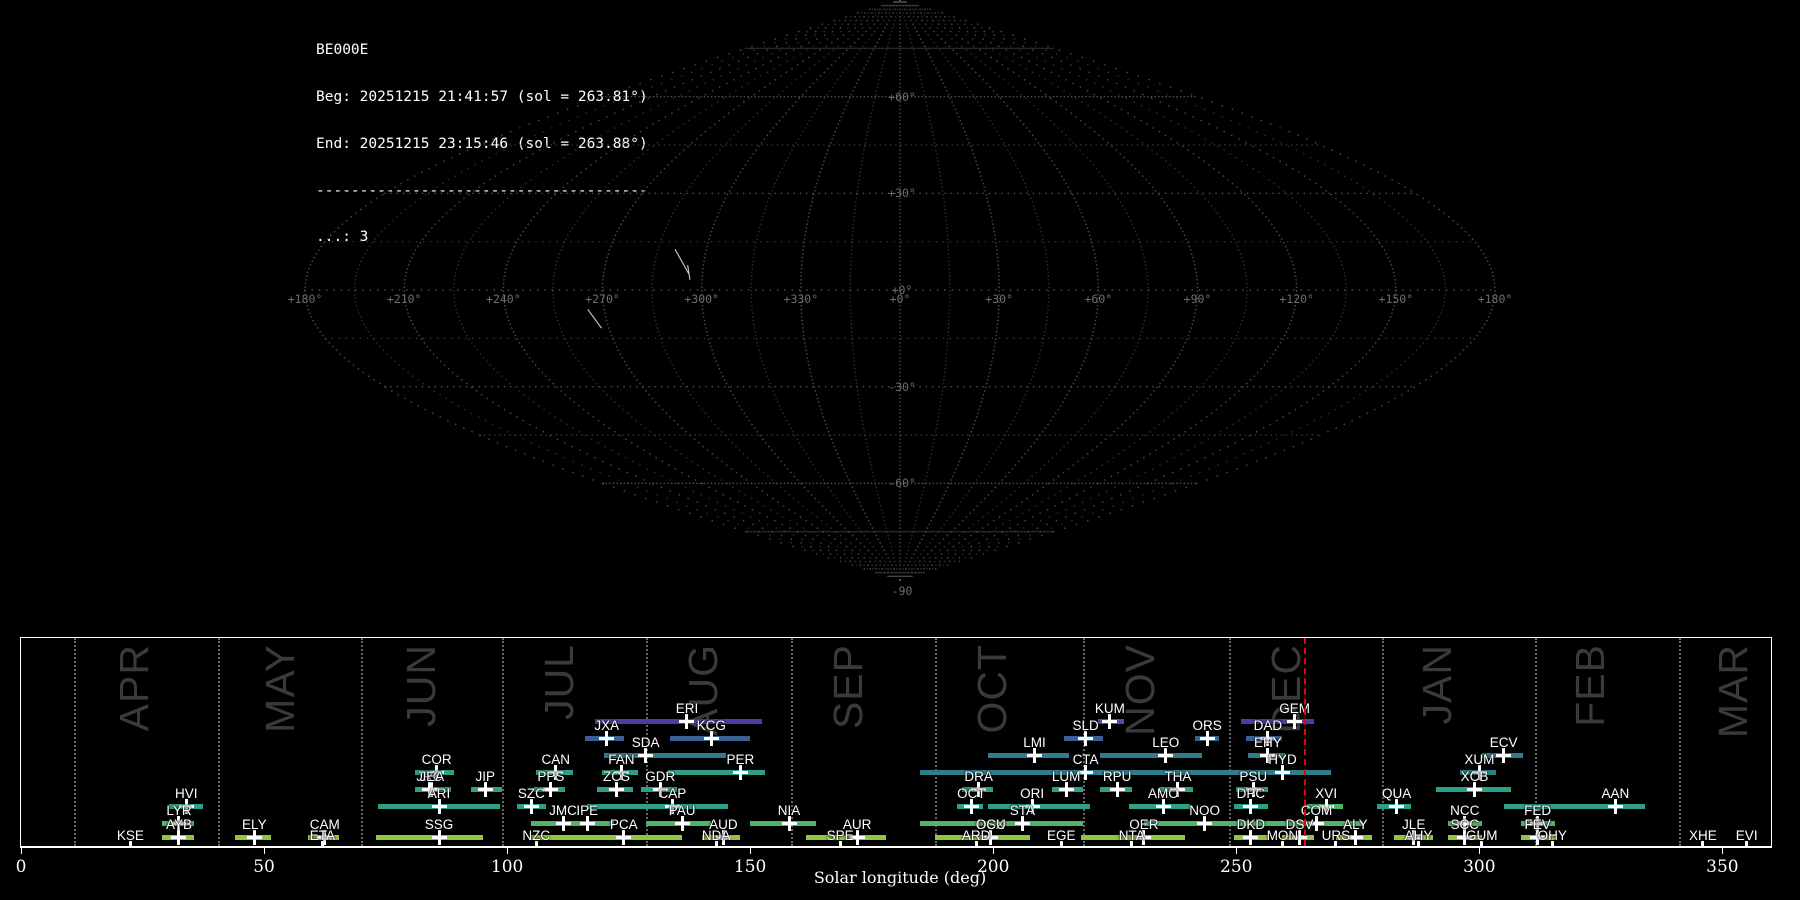  I want to click on shower-entry: ELY, so click(253, 831).